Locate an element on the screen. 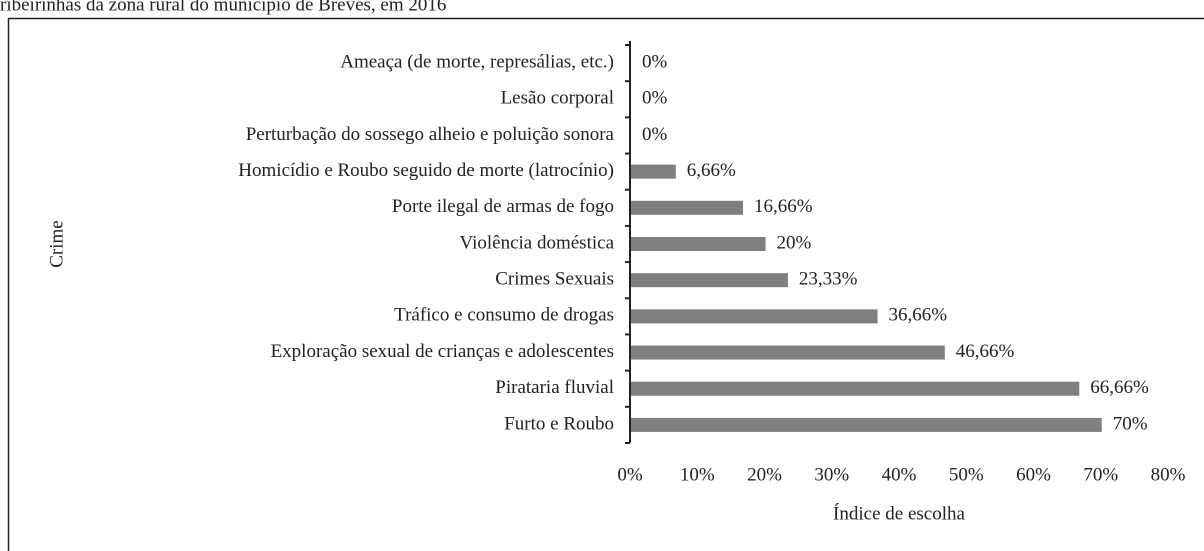 The image size is (1204, 551). y-axis-title: Crime is located at coordinates (56, 244).